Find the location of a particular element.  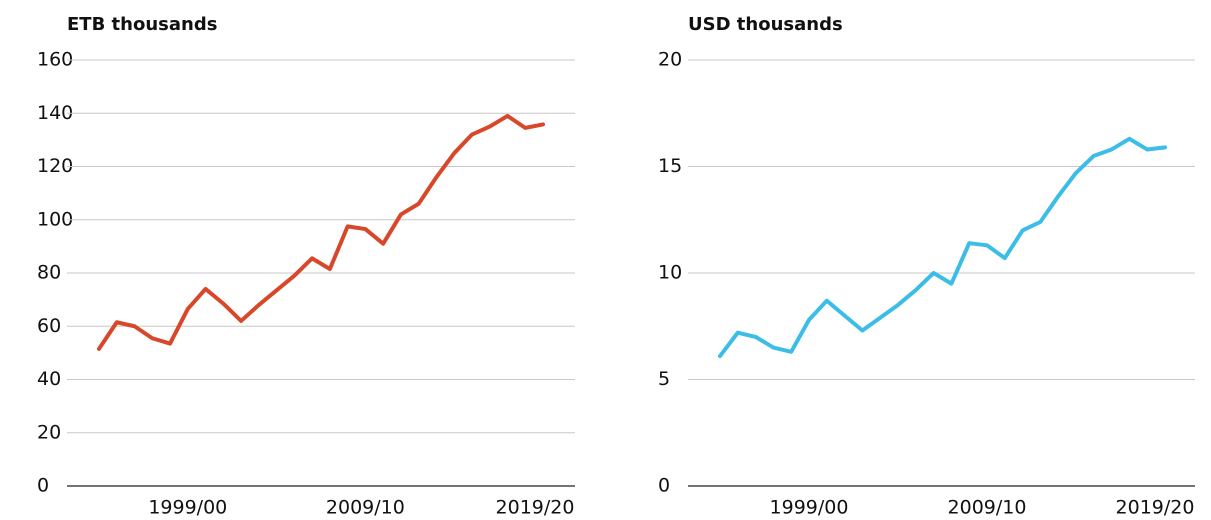

y-tick-label: 100 is located at coordinates (55, 219).